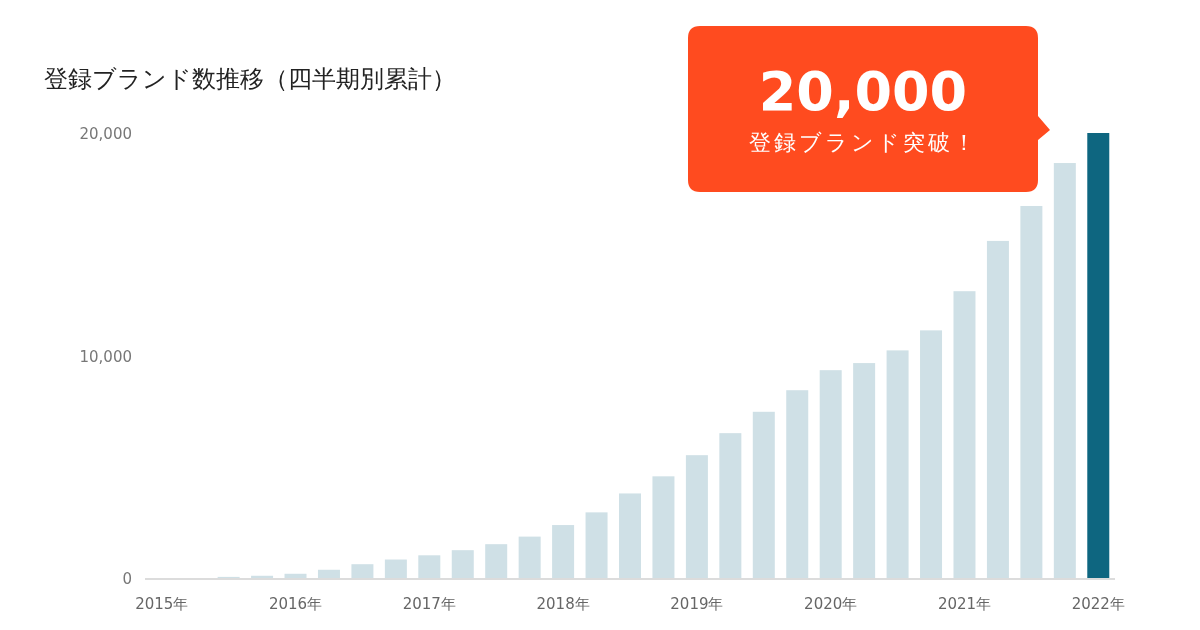 The height and width of the screenshot is (630, 1200). Describe the element at coordinates (697, 604) in the screenshot. I see `x-tick-label: 2019年` at that location.